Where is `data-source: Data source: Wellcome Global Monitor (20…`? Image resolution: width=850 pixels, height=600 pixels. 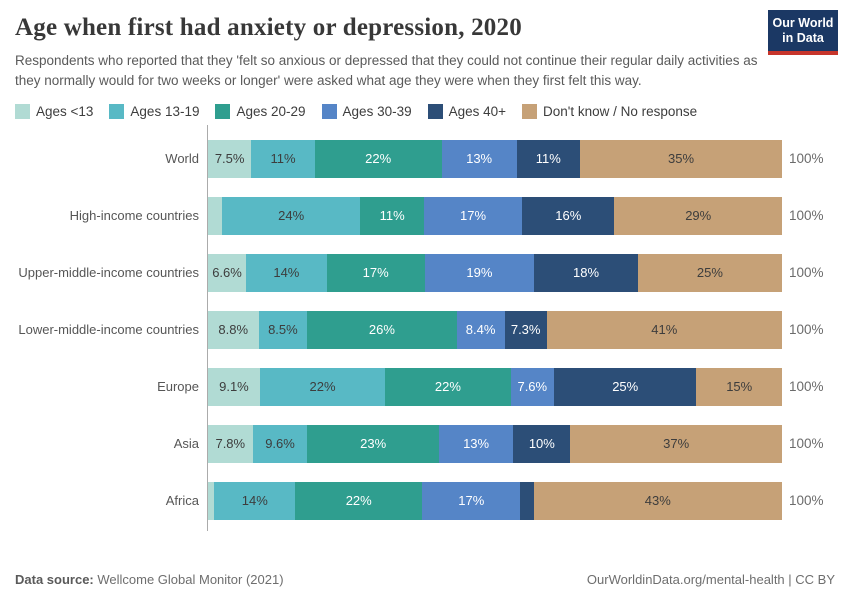
data-source: Data source: Wellcome Global Monitor (20… is located at coordinates (149, 579).